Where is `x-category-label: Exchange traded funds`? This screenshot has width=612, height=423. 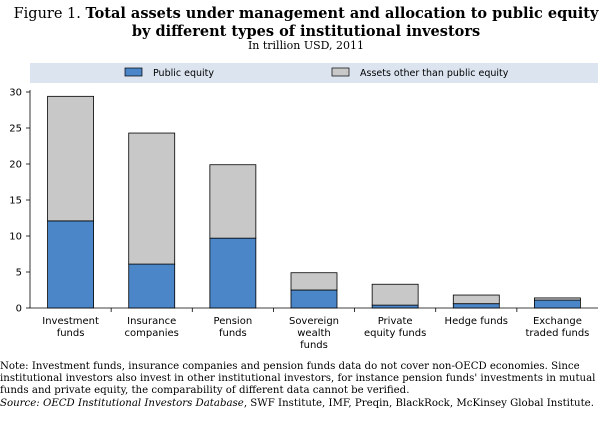 x-category-label: Exchange traded funds is located at coordinates (557, 327).